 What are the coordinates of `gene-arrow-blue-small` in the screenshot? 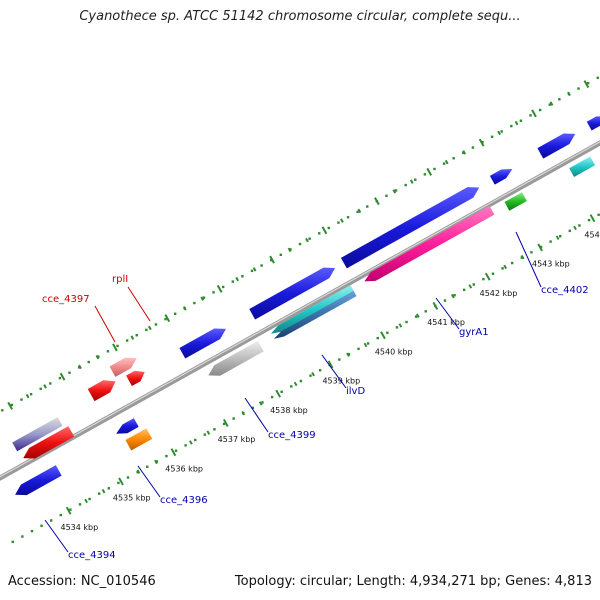 It's located at (127, 426).